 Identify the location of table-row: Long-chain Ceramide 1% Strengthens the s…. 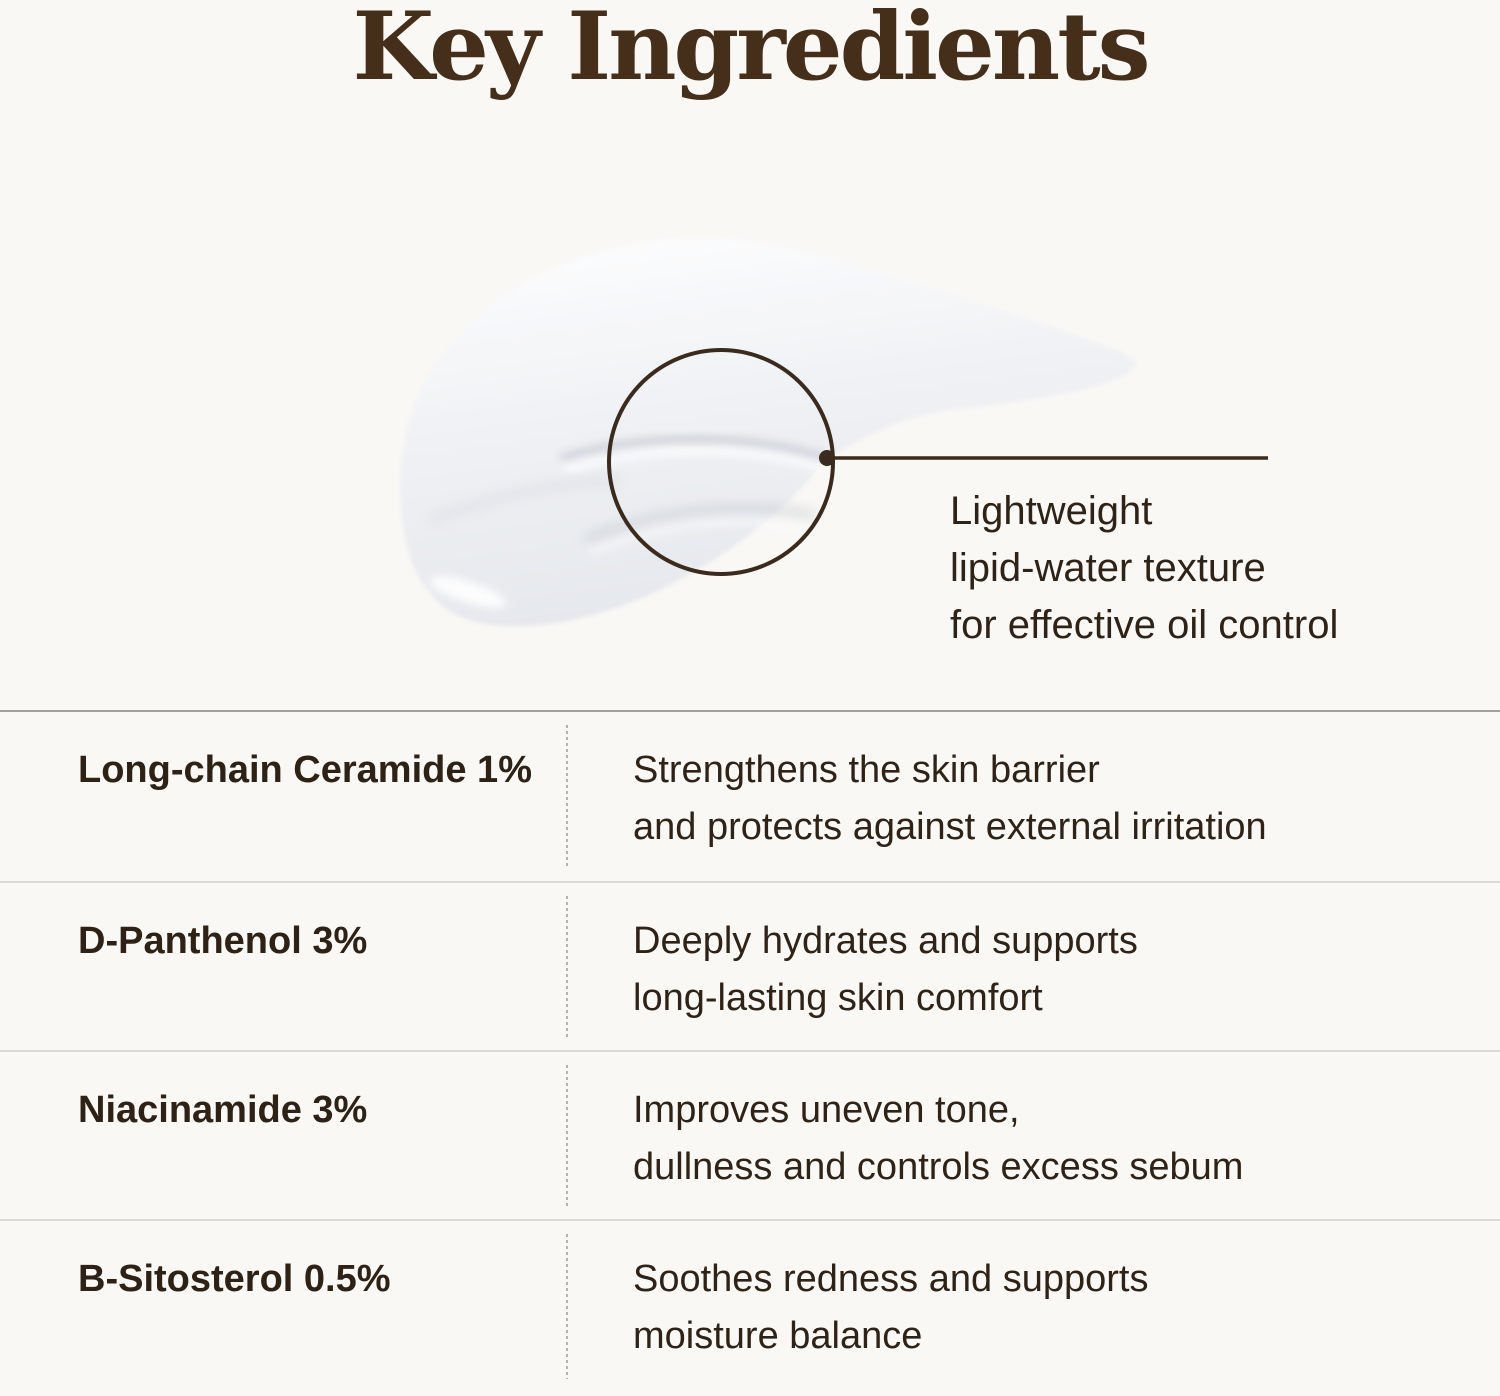
(750, 796).